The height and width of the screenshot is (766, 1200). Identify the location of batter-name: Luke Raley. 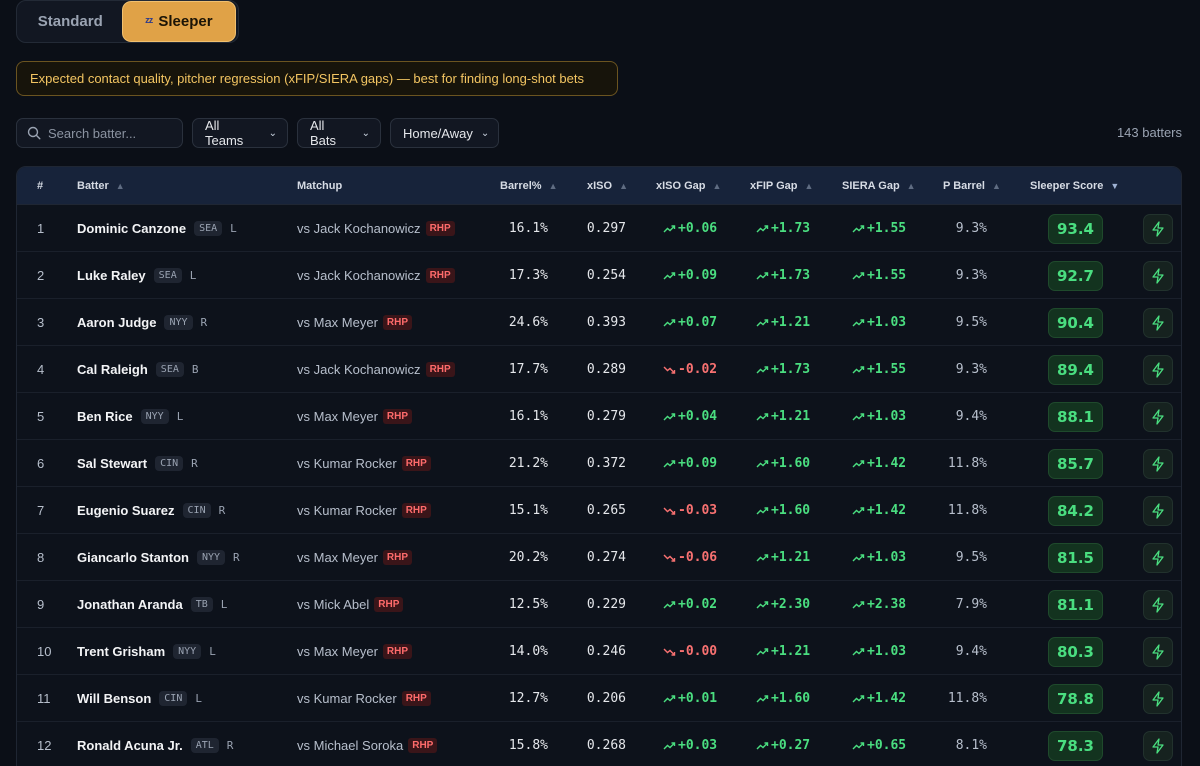
(111, 275).